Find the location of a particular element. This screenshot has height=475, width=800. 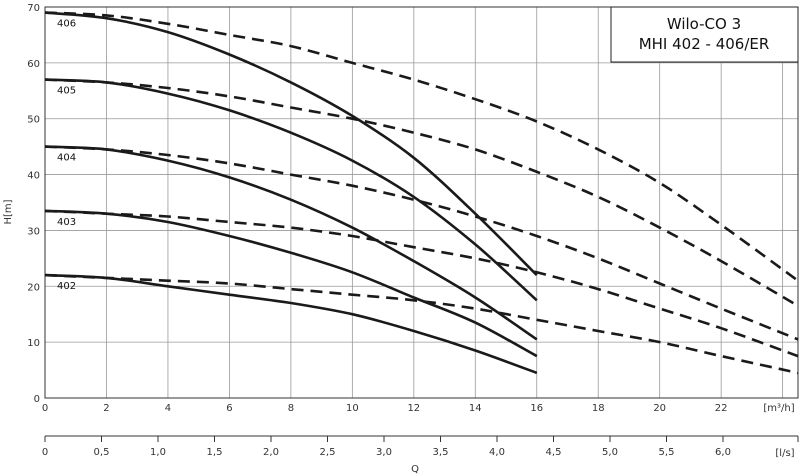

x-tick-label: 16 is located at coordinates (536, 408).